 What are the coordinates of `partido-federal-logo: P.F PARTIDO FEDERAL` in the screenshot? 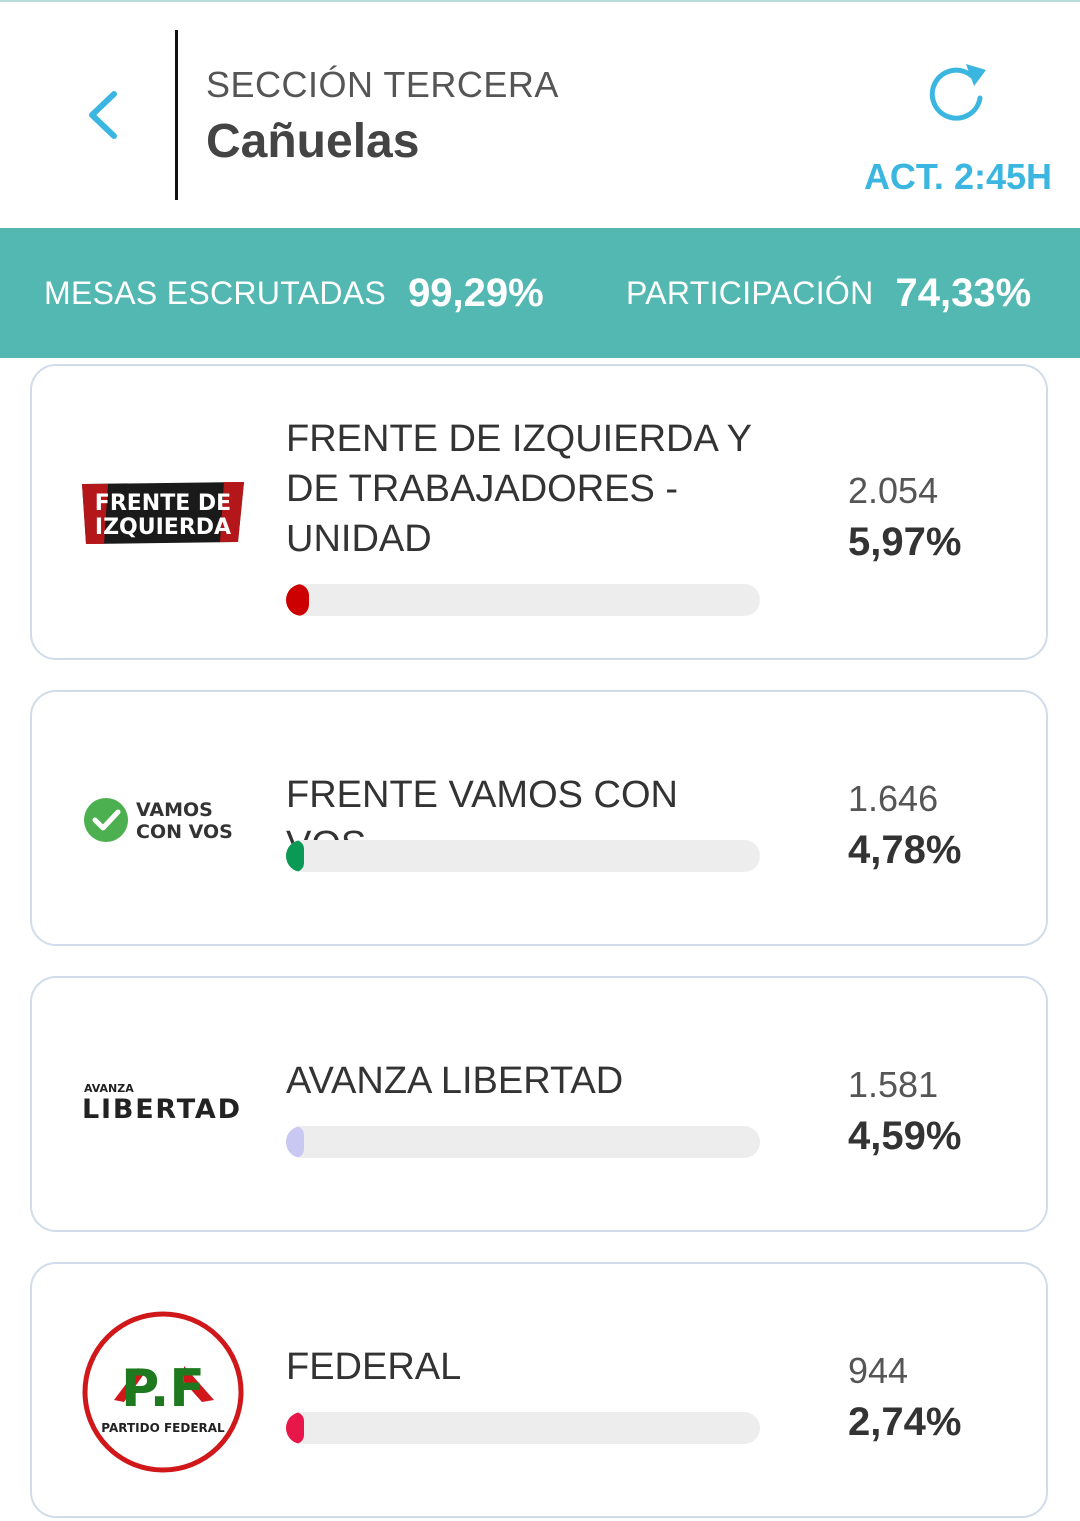 It's located at (163, 1392).